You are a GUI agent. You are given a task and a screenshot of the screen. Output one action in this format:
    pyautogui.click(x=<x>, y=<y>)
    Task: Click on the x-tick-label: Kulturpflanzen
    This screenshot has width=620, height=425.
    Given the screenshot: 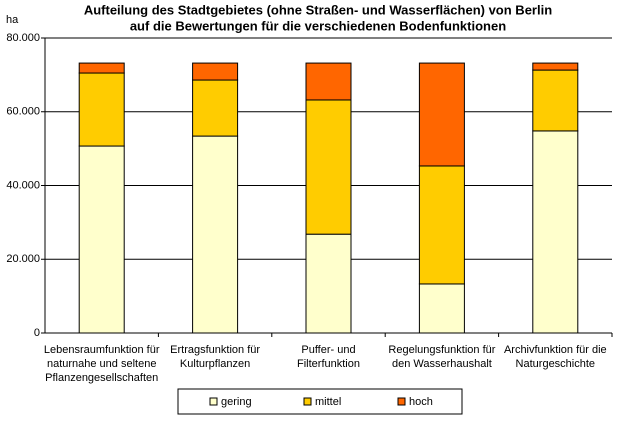 What is the action you would take?
    pyautogui.click(x=215, y=364)
    